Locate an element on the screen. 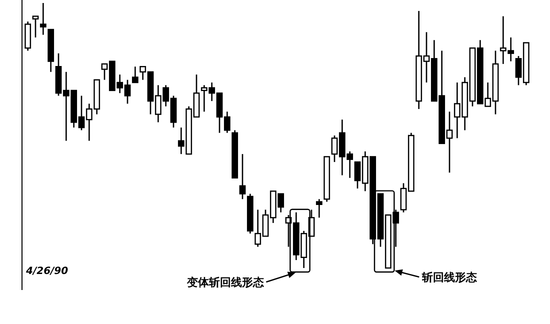 The width and height of the screenshot is (550, 324). annotation: 4/26/90 is located at coordinates (46, 271).